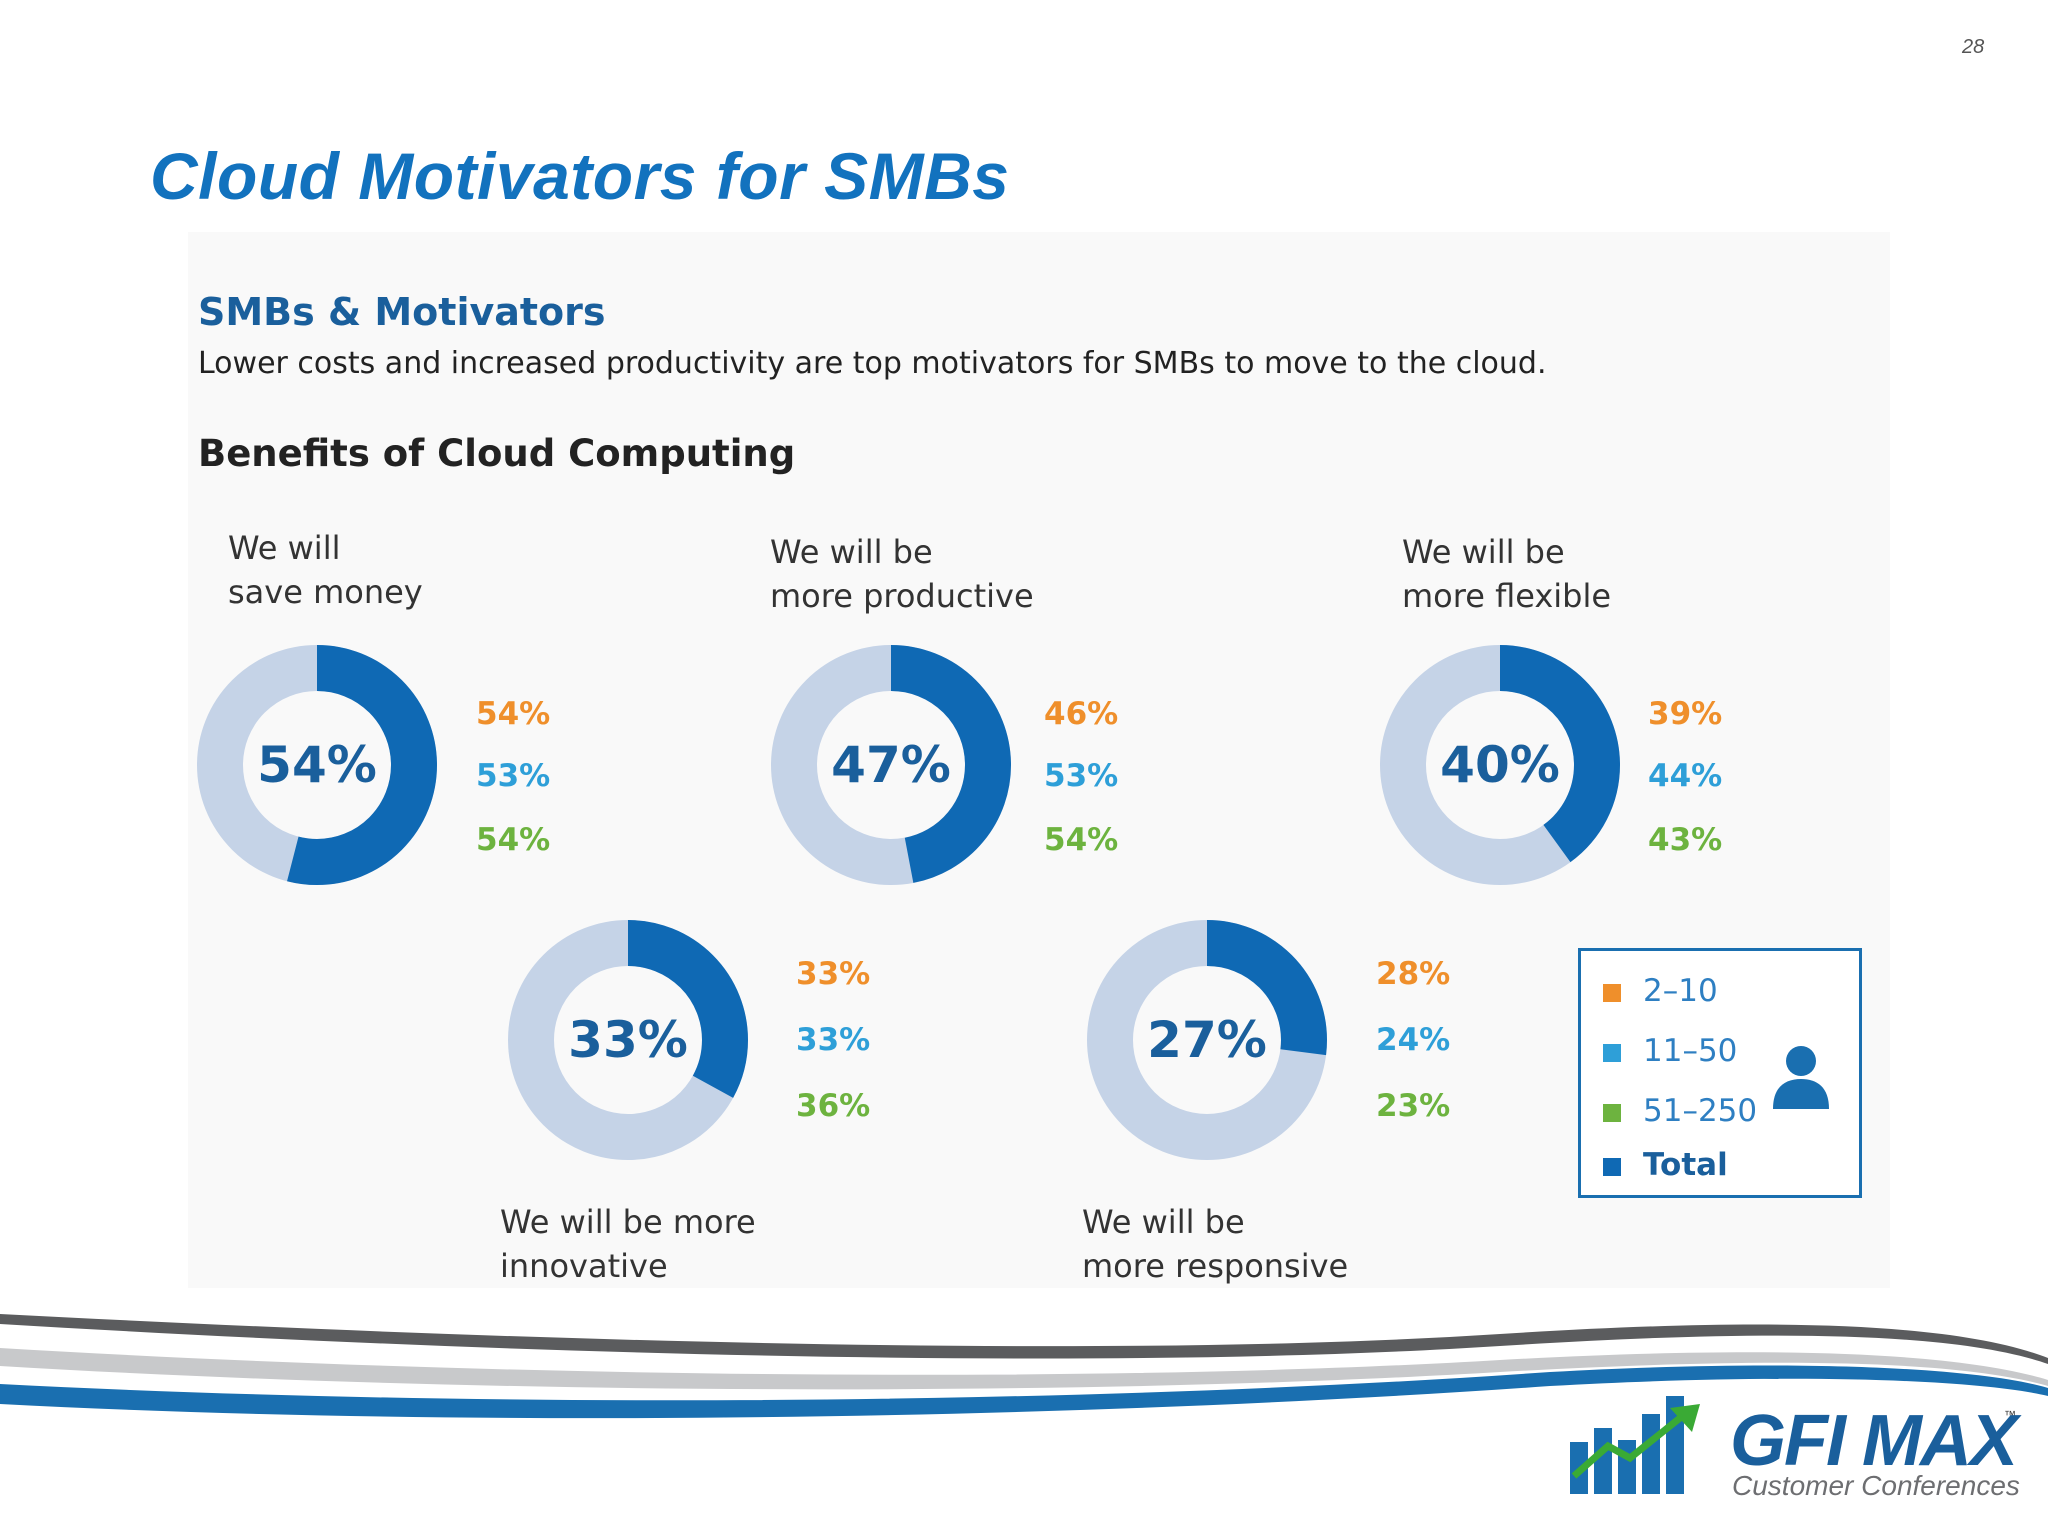 The height and width of the screenshot is (1536, 2048). I want to click on donut-label-more-innovative: We will be more innovative, so click(628, 1244).